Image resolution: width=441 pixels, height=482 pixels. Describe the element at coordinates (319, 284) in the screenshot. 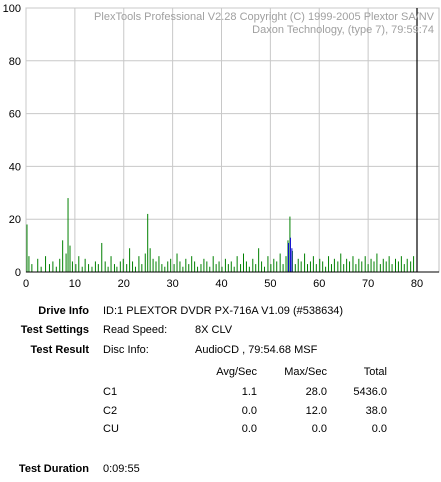

I see `x-tick-label: 60` at that location.